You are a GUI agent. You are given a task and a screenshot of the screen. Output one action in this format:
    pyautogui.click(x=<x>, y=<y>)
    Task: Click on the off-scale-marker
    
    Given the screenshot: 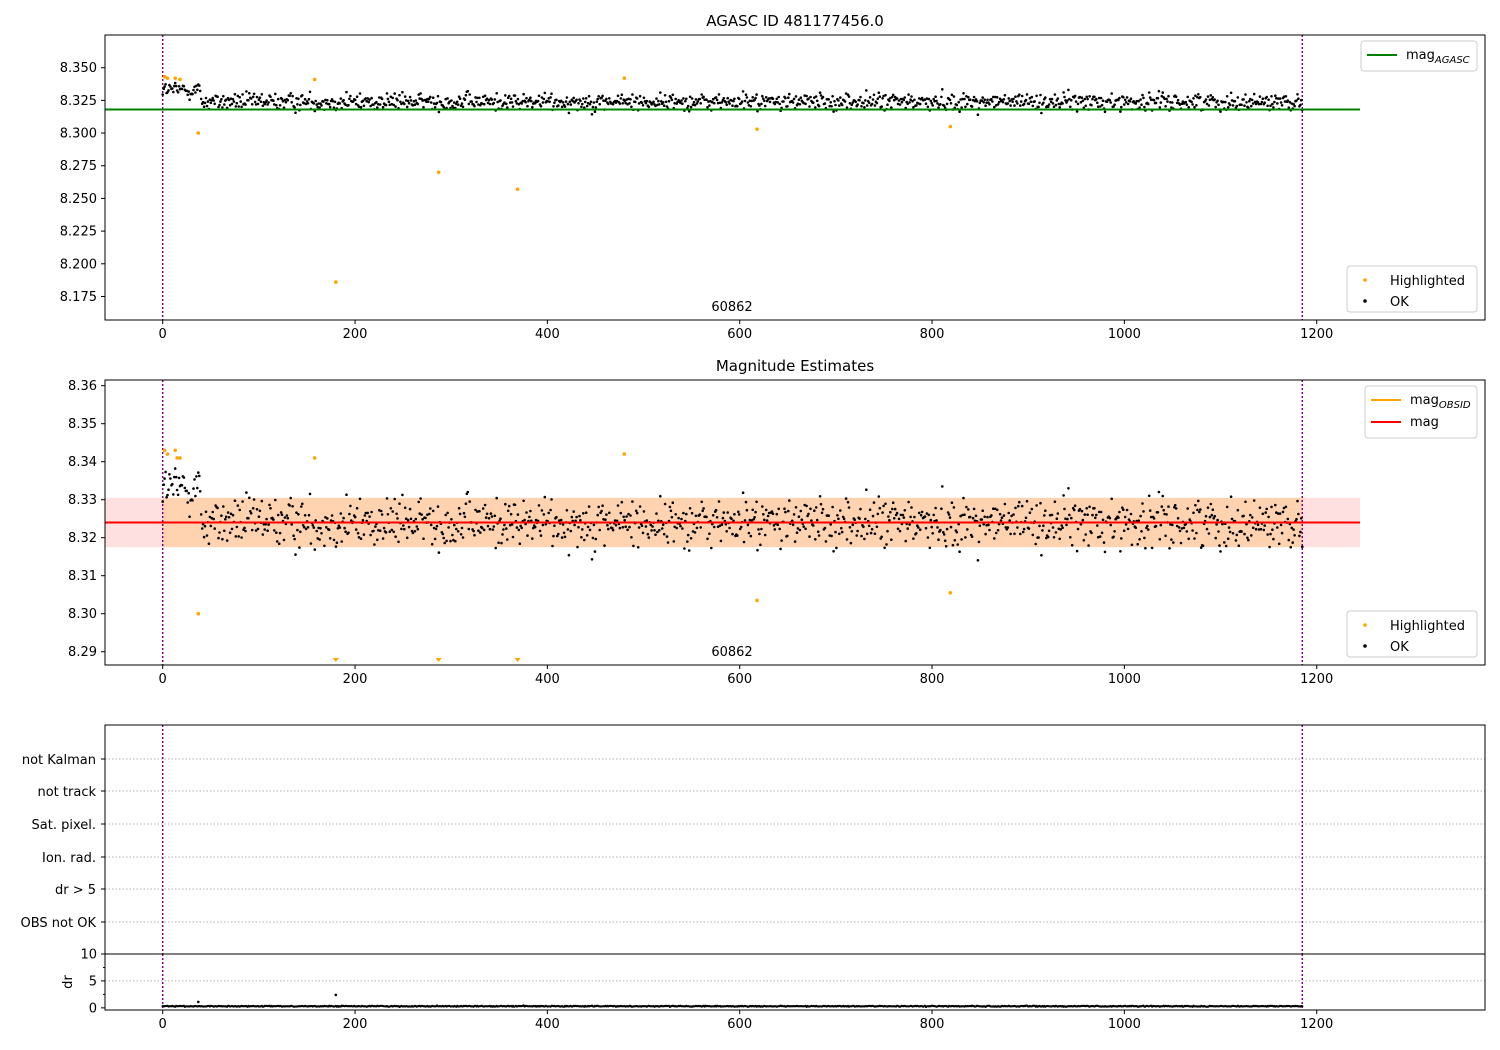 What is the action you would take?
    pyautogui.click(x=517, y=660)
    